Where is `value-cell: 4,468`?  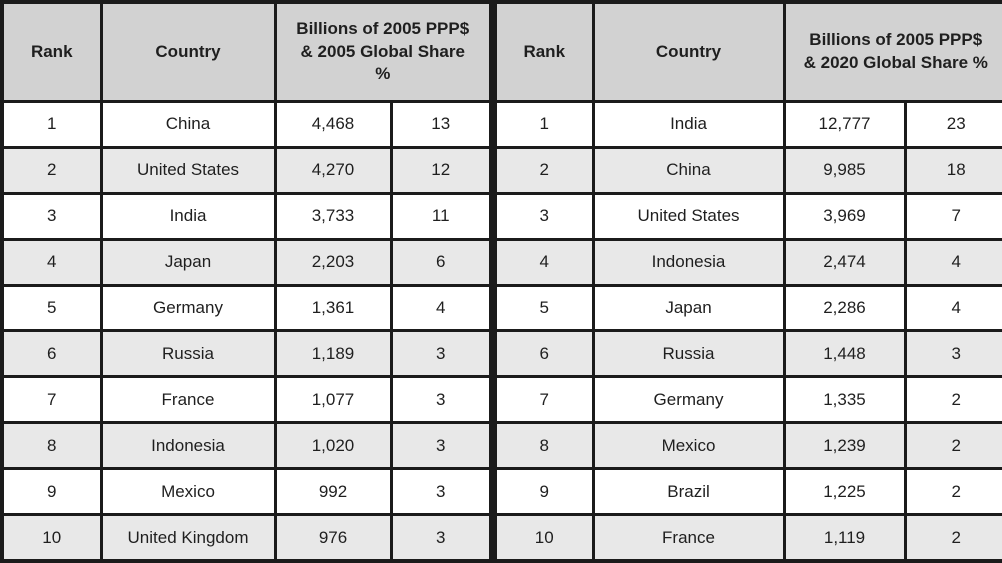
value-cell: 4,468 is located at coordinates (333, 124).